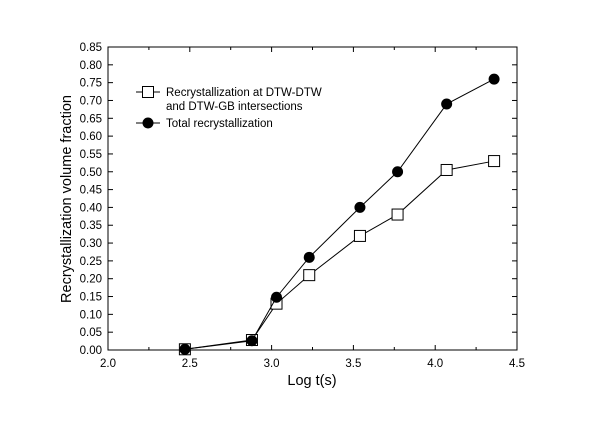  What do you see at coordinates (517, 364) in the screenshot?
I see `x-tick-label: 4.5` at bounding box center [517, 364].